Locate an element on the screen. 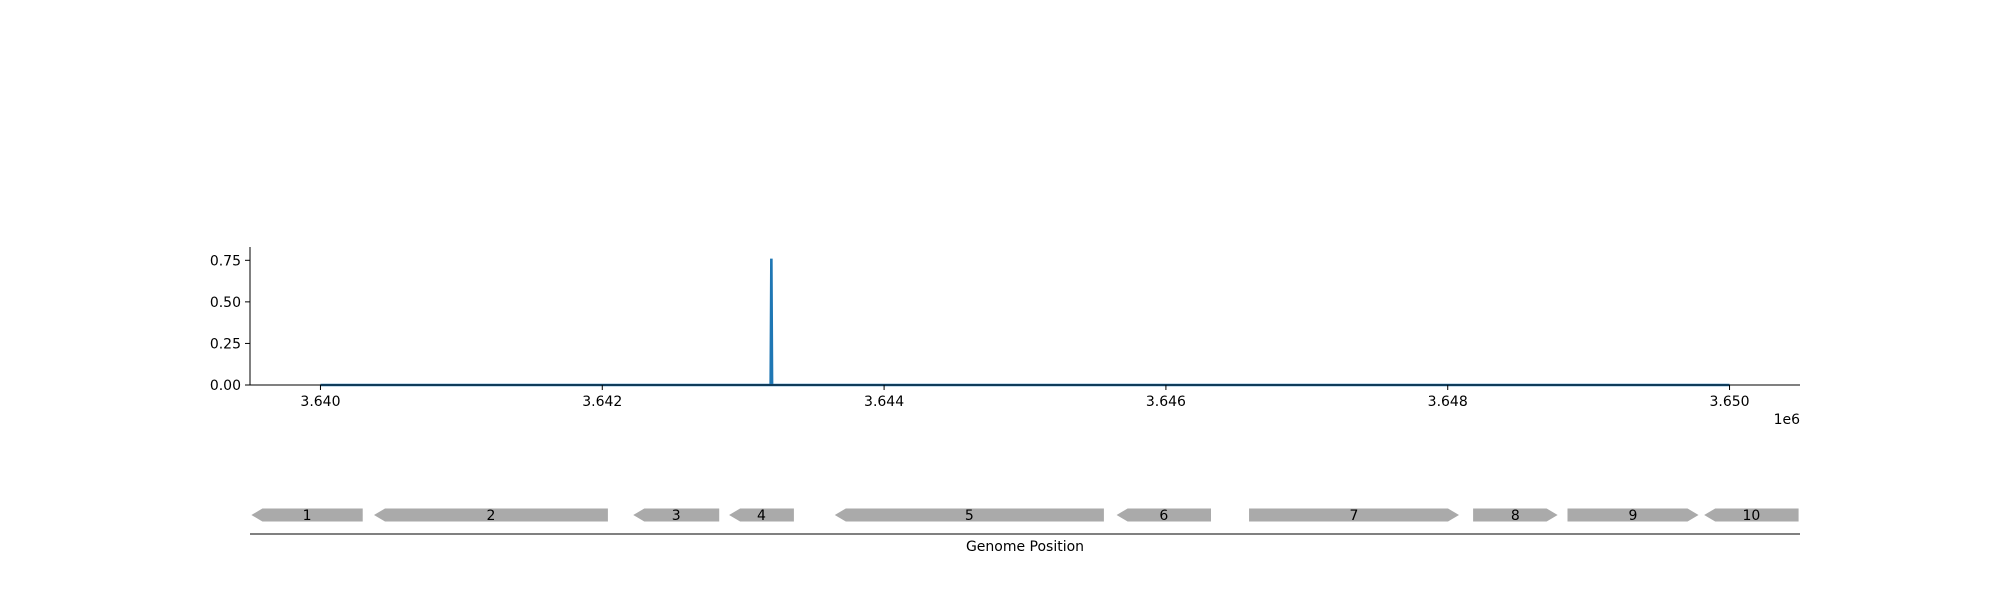  gene-label-6: 6 is located at coordinates (1163, 516).